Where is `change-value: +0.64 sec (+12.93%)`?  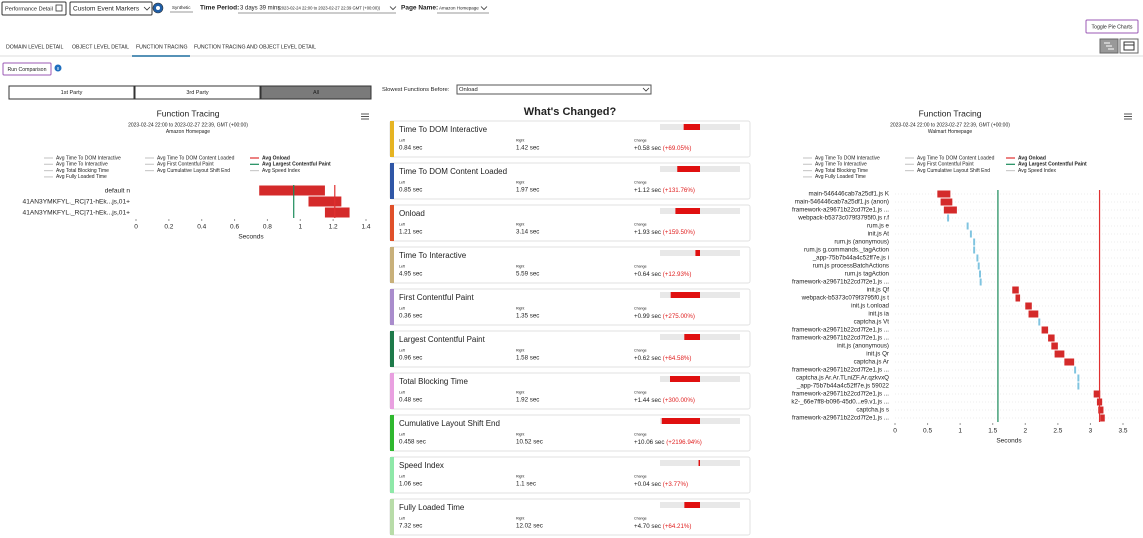 change-value: +0.64 sec (+12.93%) is located at coordinates (662, 274).